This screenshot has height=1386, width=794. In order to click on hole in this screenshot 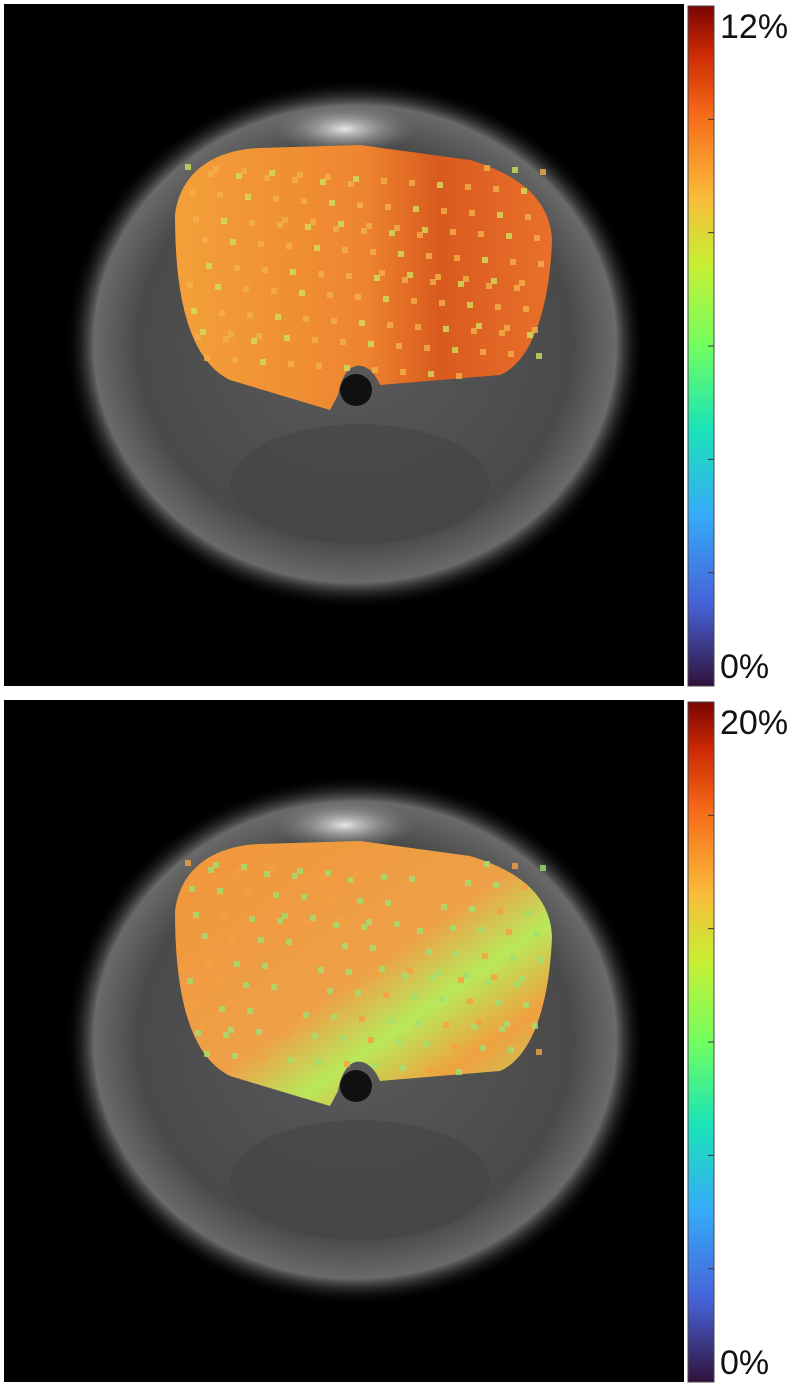, I will do `click(356, 1086)`.